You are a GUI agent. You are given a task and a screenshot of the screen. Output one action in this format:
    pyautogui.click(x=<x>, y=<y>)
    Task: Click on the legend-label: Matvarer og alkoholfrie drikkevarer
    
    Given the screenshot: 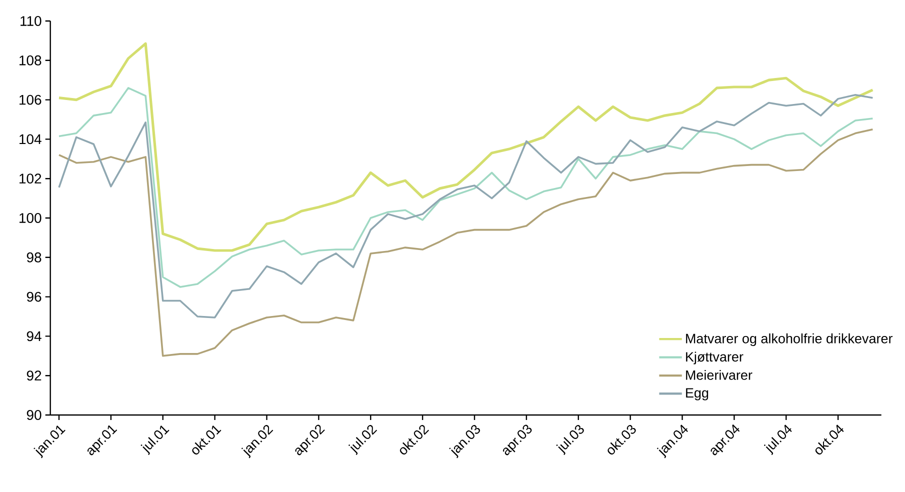 What is the action you would take?
    pyautogui.click(x=789, y=339)
    